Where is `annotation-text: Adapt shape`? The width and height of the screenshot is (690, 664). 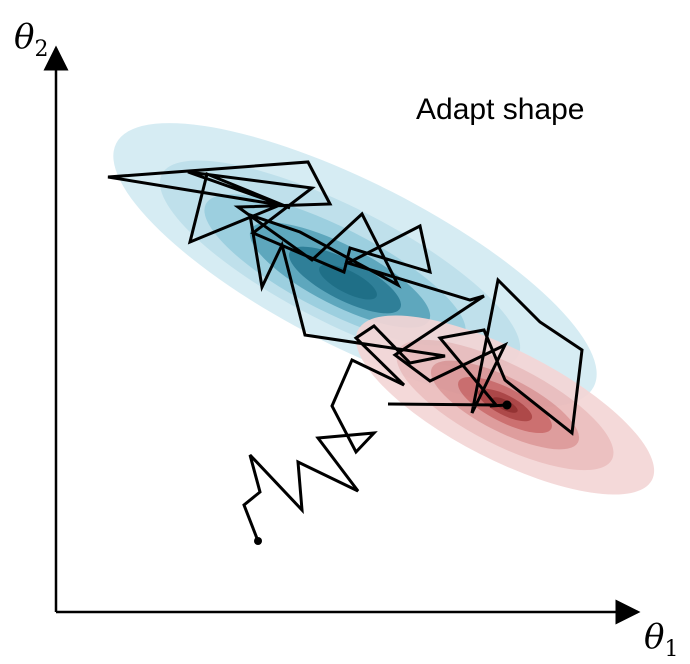 annotation-text: Adapt shape is located at coordinates (500, 109).